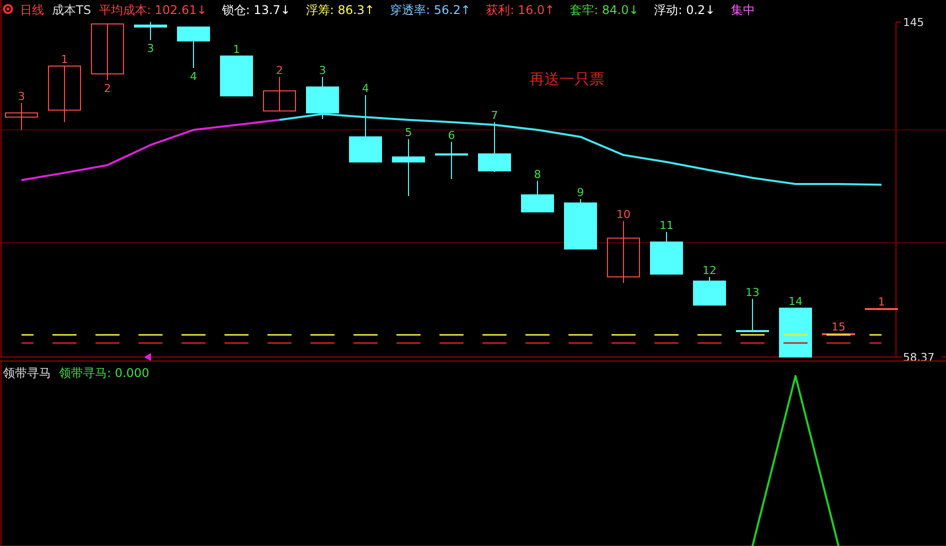  I want to click on text: 获利: 16.0↑, so click(520, 10).